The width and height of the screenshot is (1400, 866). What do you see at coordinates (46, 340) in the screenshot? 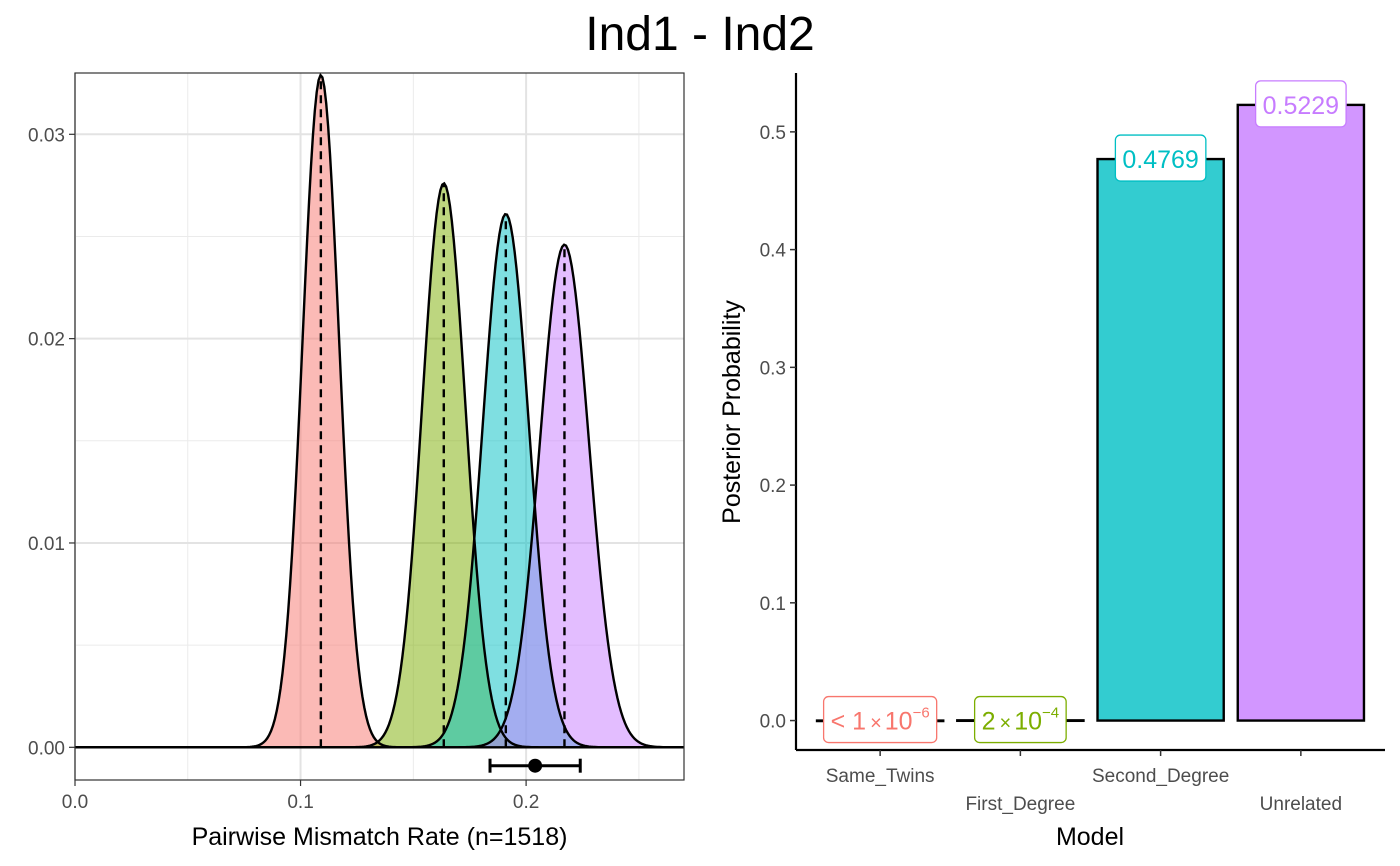
I see `y-tick-label: 0.02` at bounding box center [46, 340].